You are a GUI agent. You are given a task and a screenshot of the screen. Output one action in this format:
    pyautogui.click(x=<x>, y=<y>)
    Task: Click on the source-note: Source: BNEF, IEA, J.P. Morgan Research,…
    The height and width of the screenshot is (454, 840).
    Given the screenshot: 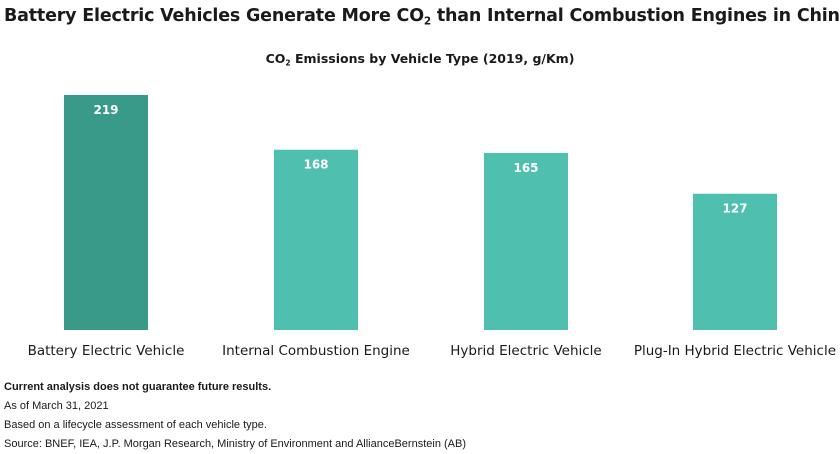 What is the action you would take?
    pyautogui.click(x=235, y=444)
    